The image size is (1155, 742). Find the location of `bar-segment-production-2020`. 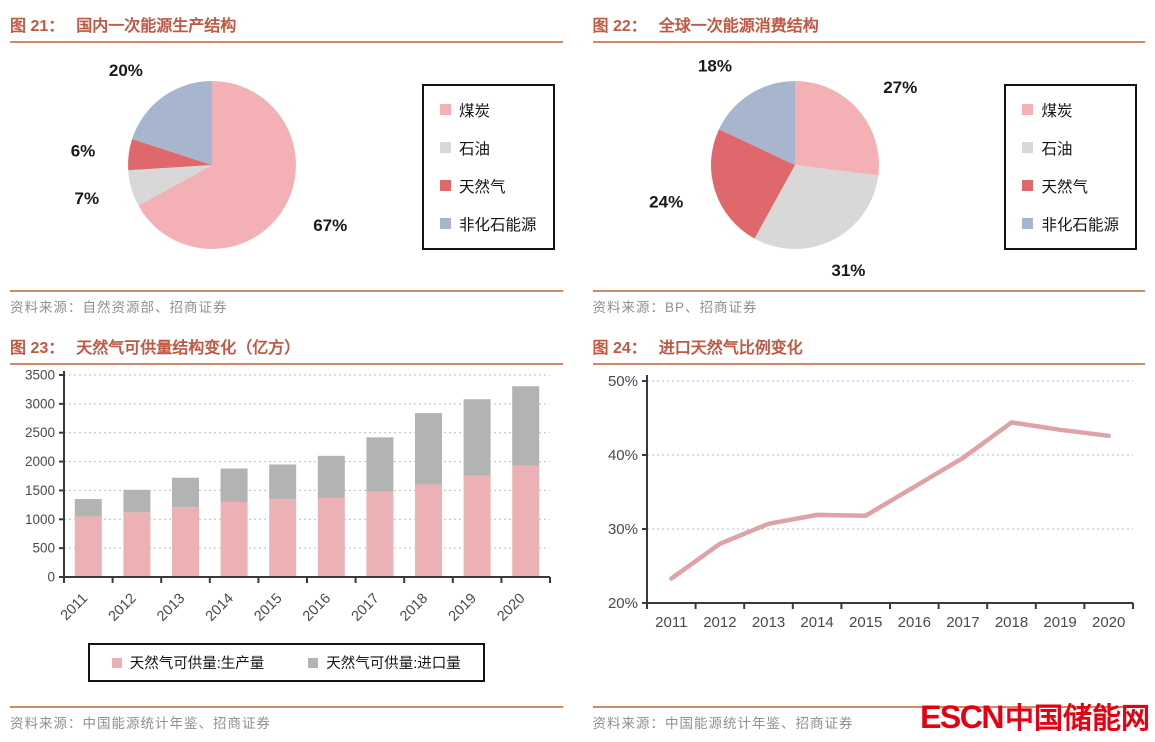

bar-segment-production-2020 is located at coordinates (526, 521).